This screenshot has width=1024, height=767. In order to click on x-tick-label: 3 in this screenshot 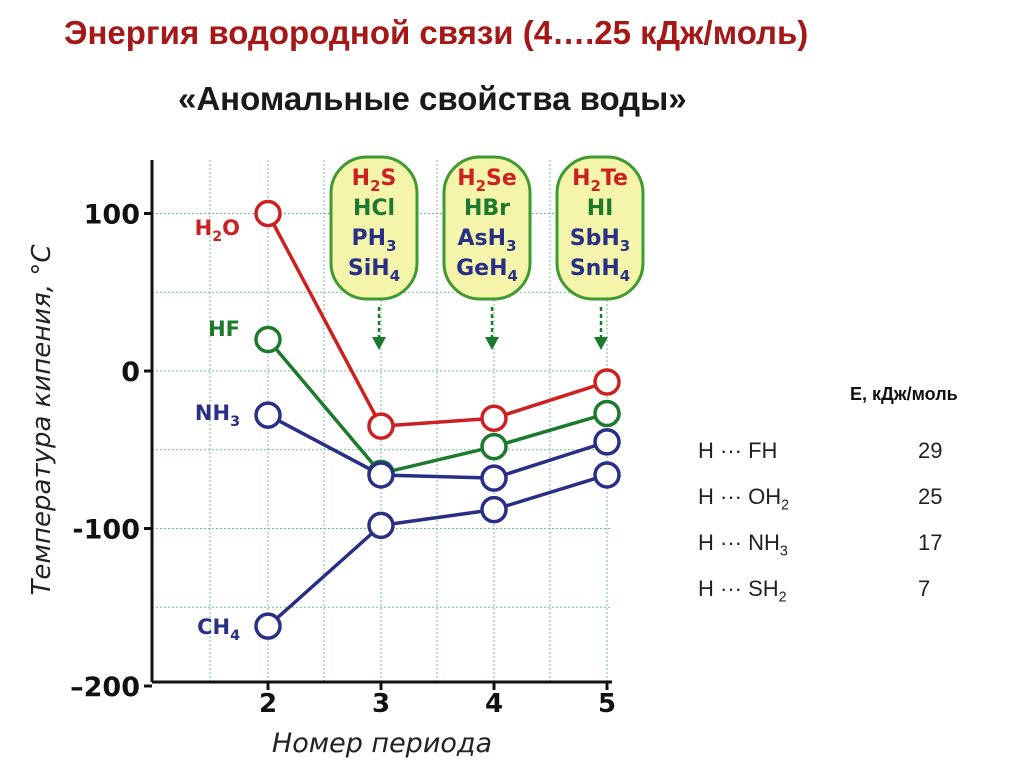, I will do `click(381, 704)`.